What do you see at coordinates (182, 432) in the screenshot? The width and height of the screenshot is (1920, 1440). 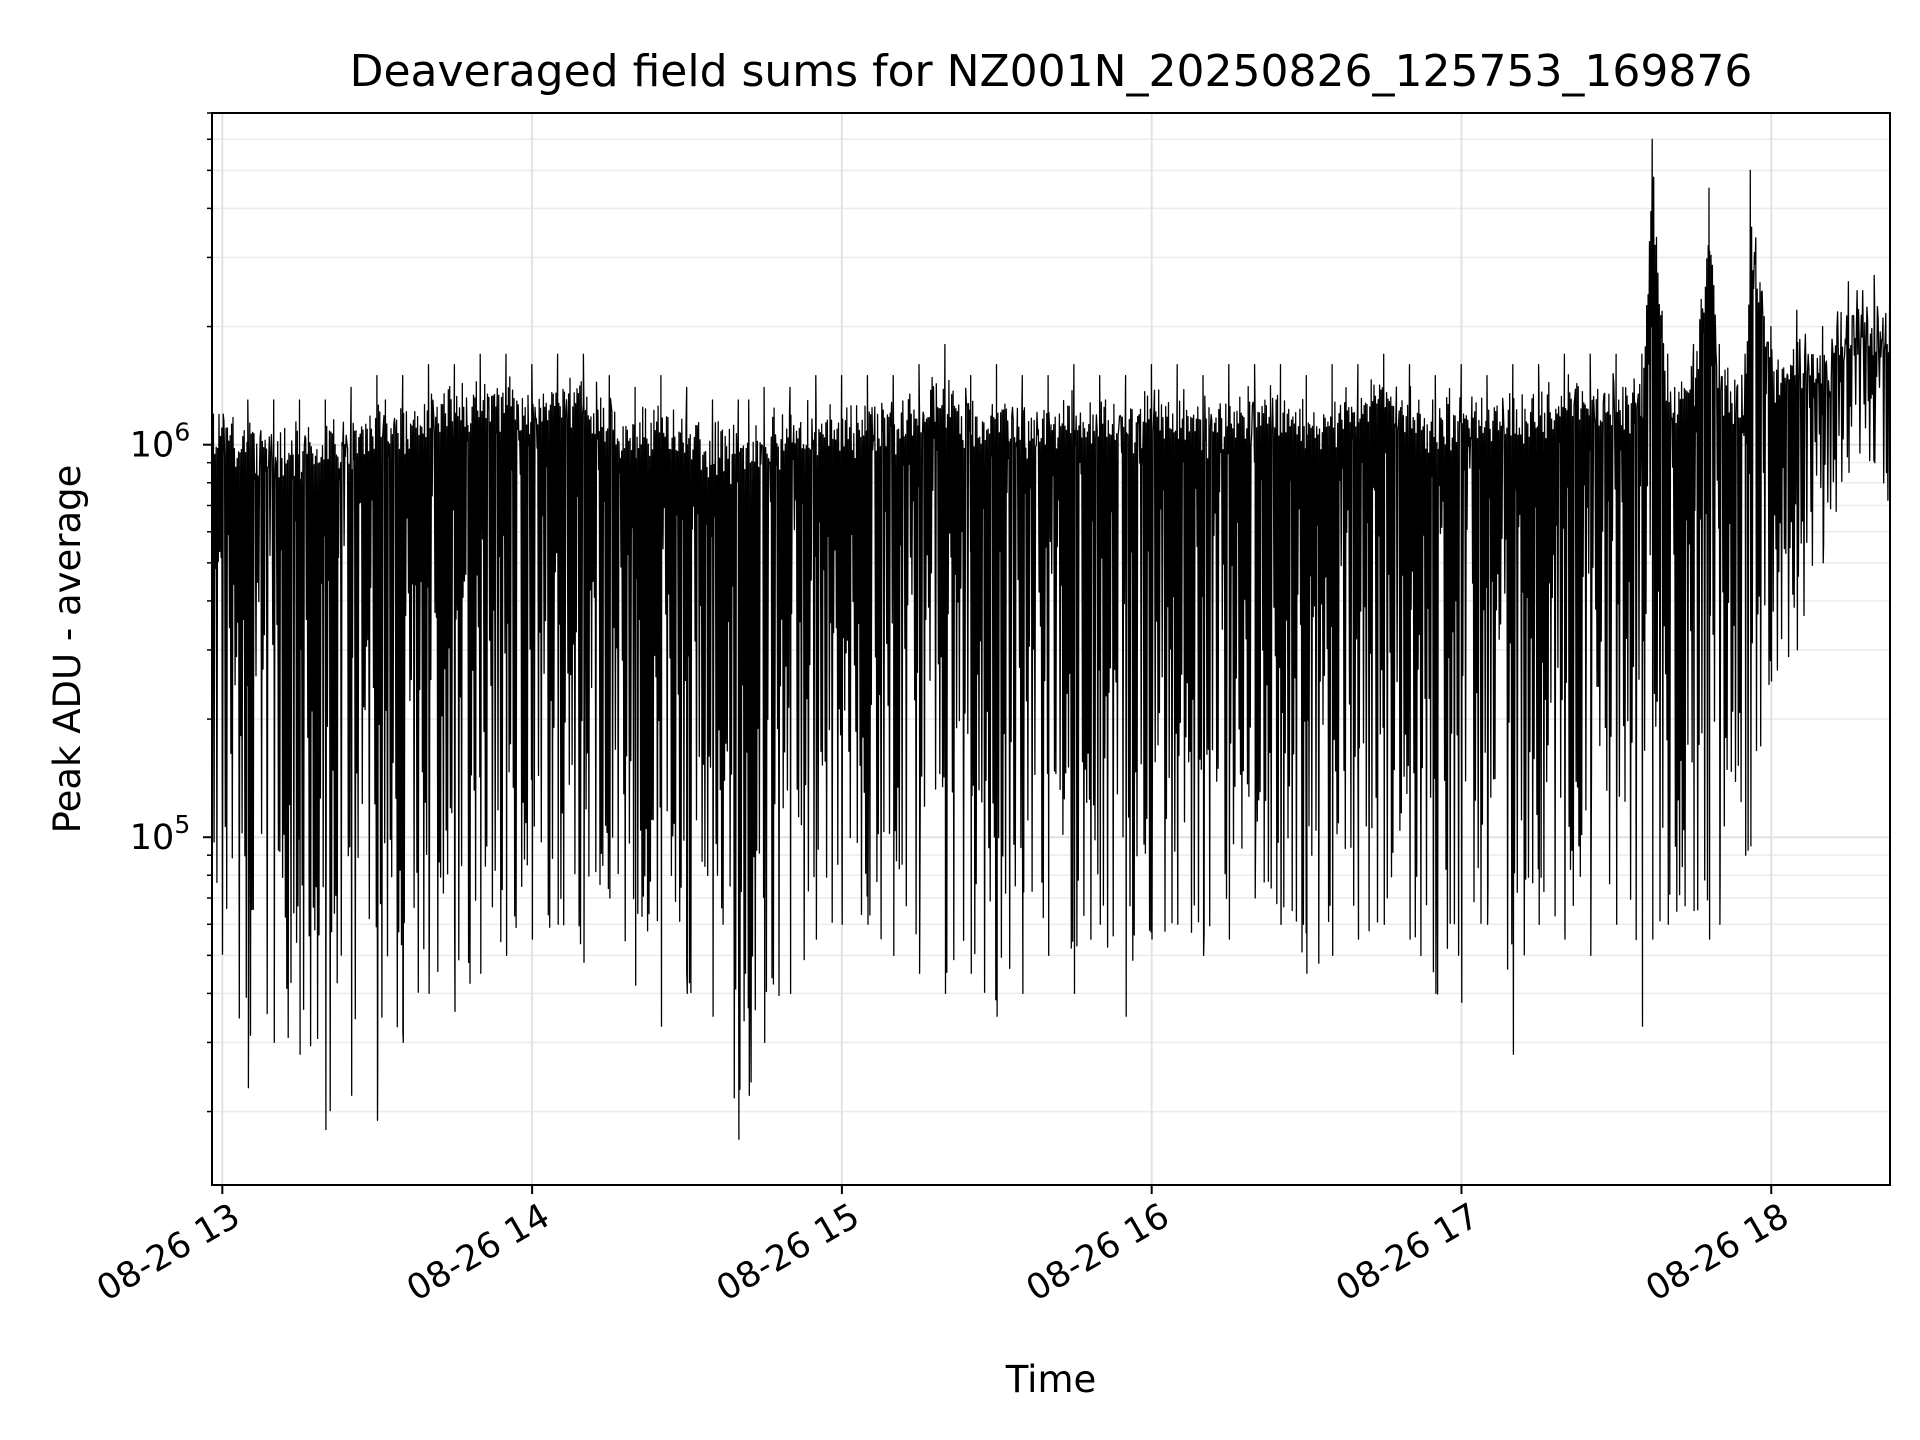 I see `y-tick-exponent: 6` at bounding box center [182, 432].